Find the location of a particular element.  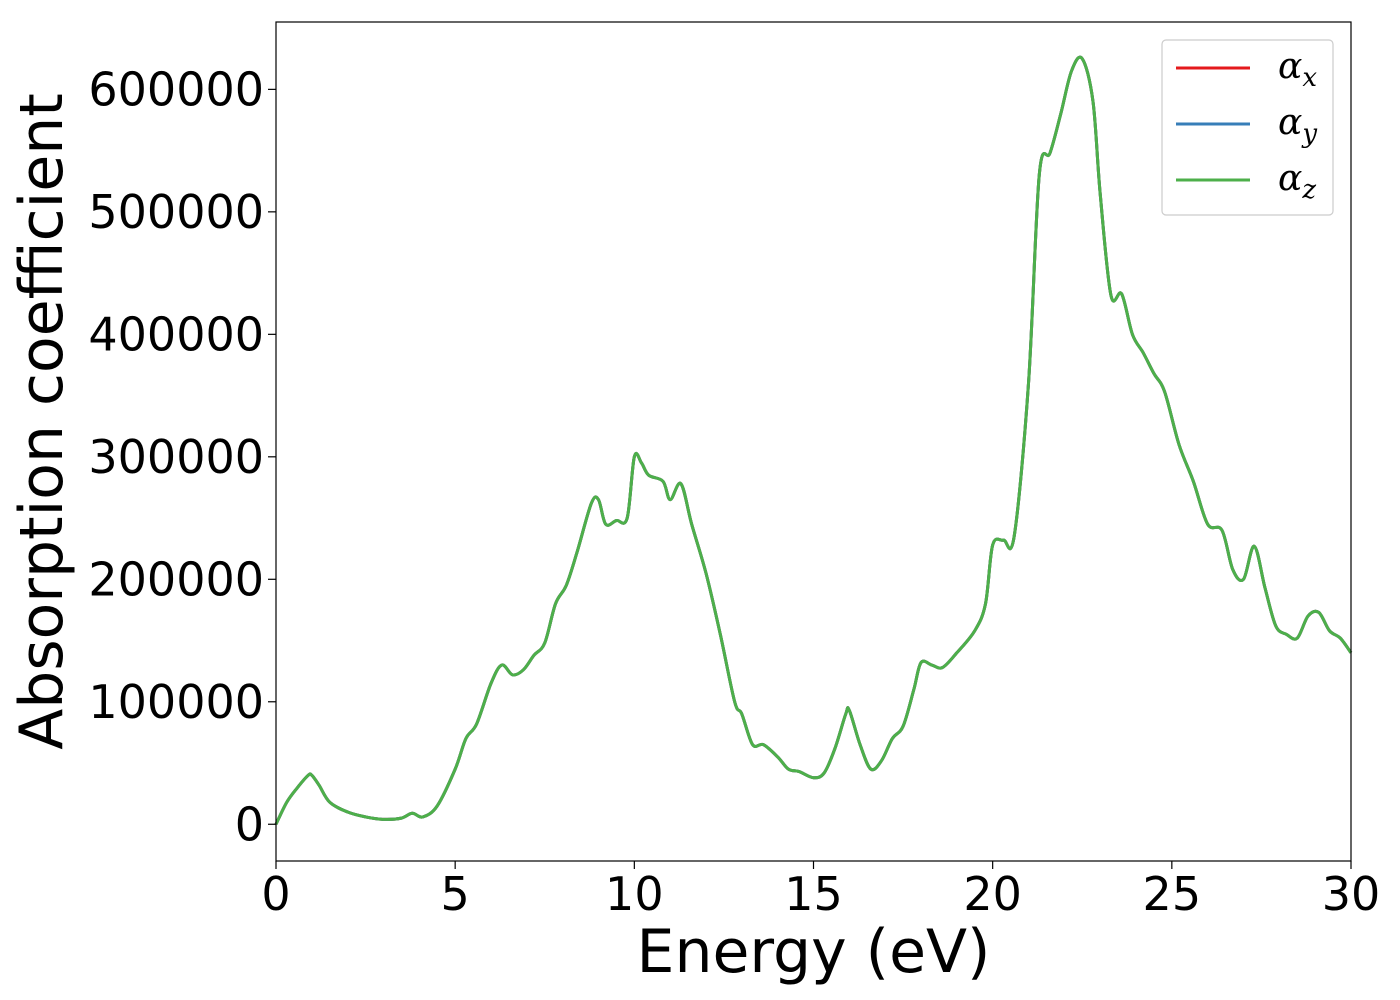

x-axis-label: Energy (eV) is located at coordinates (814, 952).